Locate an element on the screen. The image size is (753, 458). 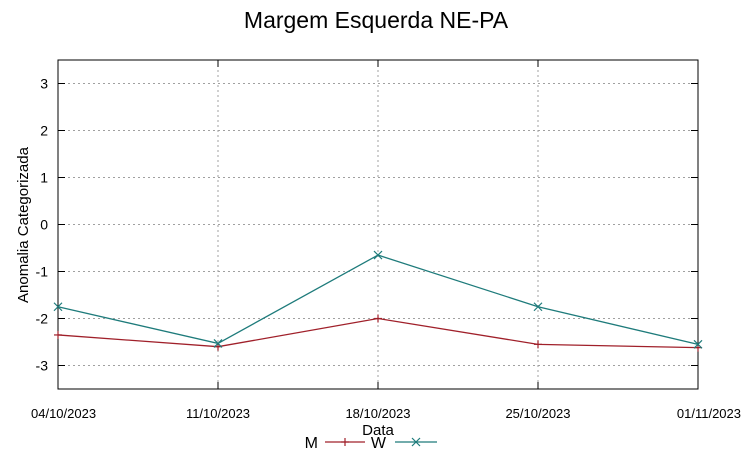
y-axis-label: Anomalia Categorizada is located at coordinates (23, 224).